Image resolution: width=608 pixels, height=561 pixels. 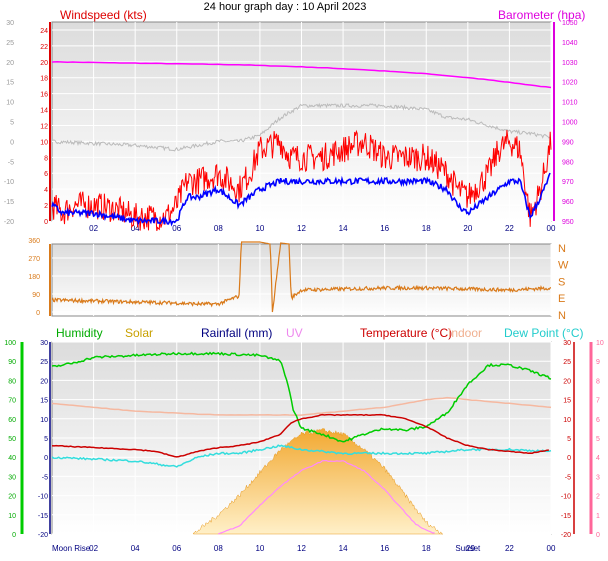 I want to click on wind-tick-label: 4, so click(x=46, y=190).